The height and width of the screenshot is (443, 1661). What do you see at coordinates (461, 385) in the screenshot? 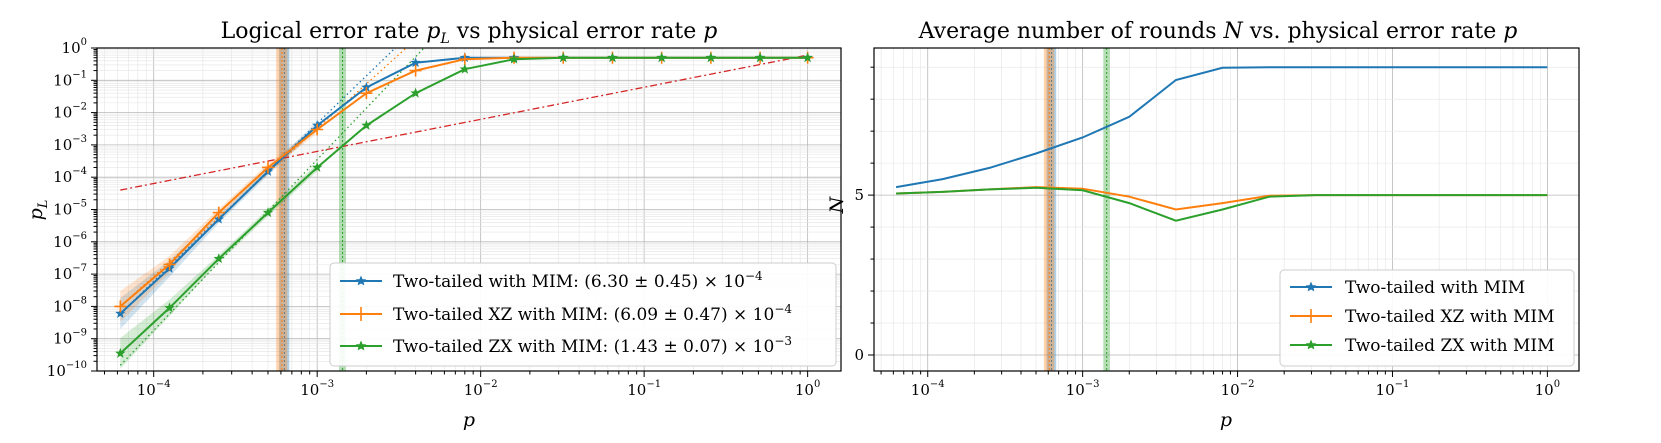
I see `left-x-ticks: 10⁻⁴ 10⁻³ 10⁻² 10⁻¹ 10⁰` at bounding box center [461, 385].